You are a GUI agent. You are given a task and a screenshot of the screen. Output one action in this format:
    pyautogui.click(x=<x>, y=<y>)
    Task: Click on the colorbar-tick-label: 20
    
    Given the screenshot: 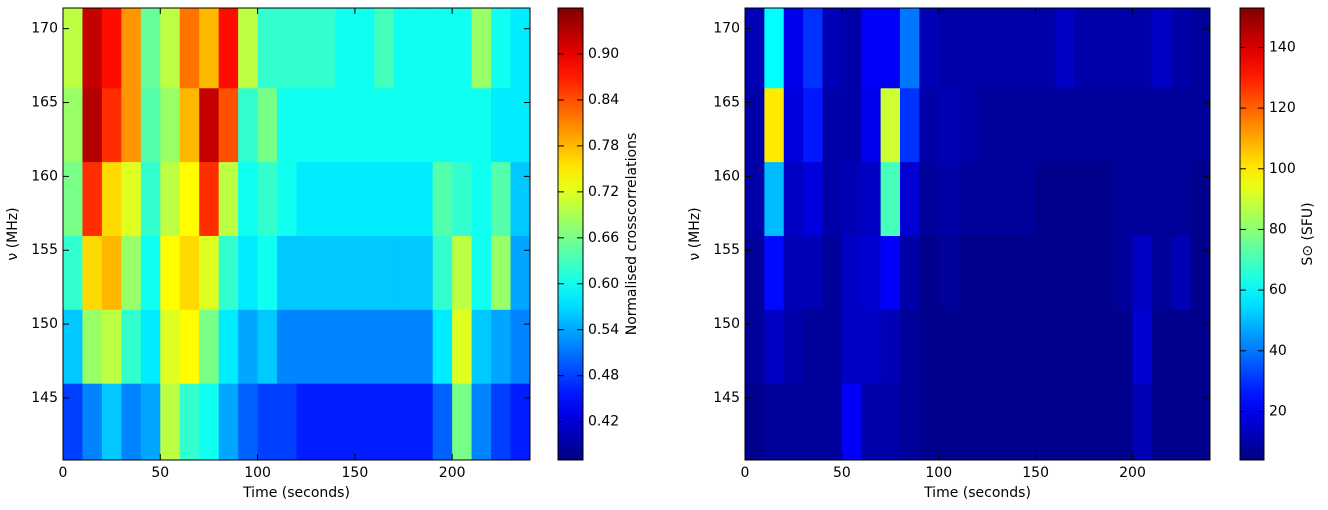 What is the action you would take?
    pyautogui.click(x=1278, y=411)
    